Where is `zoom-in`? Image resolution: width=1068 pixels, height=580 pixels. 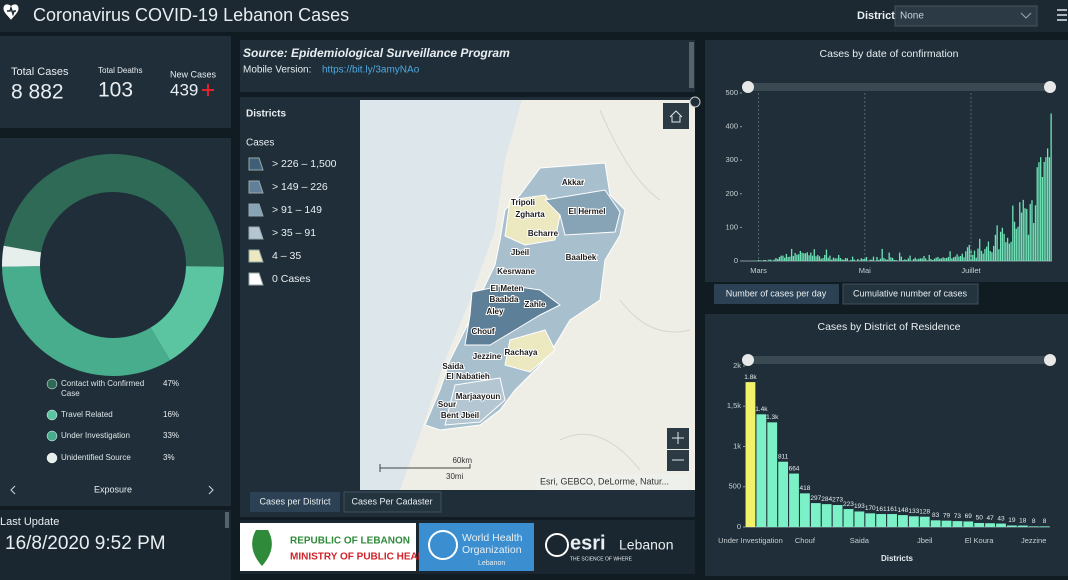 zoom-in is located at coordinates (678, 438).